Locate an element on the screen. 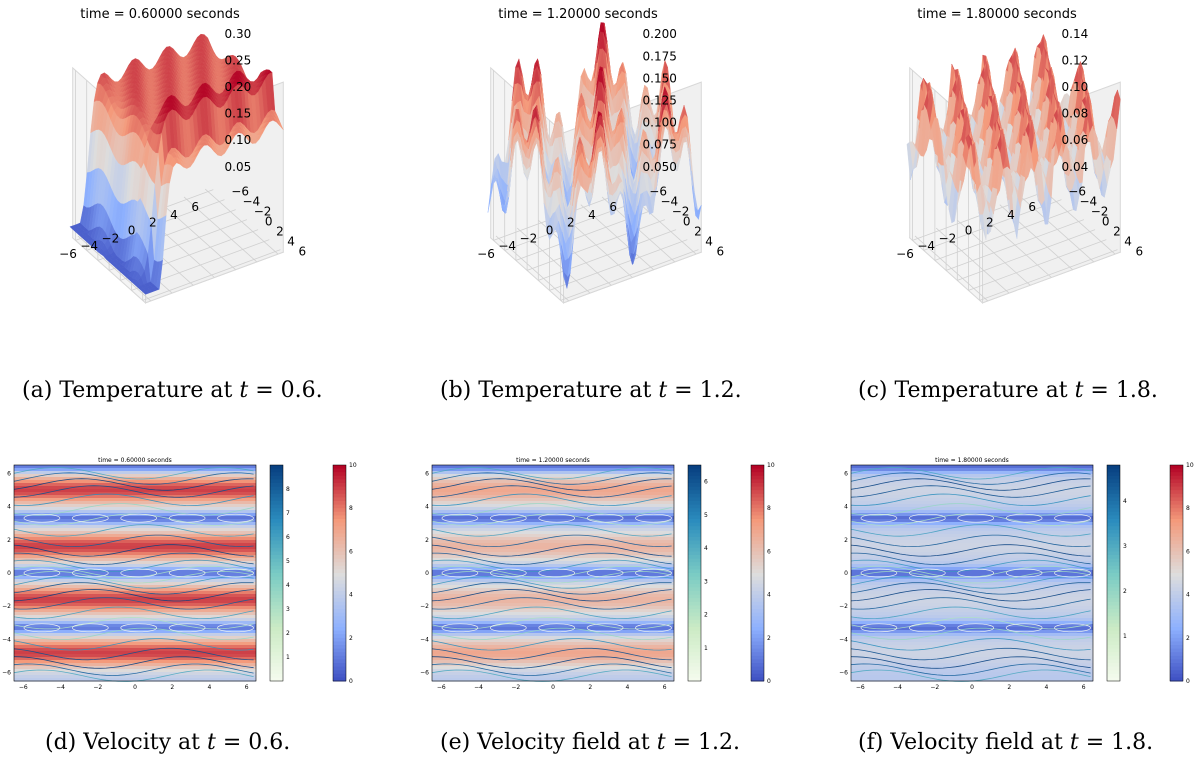 This screenshot has height=771, width=1203. x-tick-label: 0 is located at coordinates (969, 231).